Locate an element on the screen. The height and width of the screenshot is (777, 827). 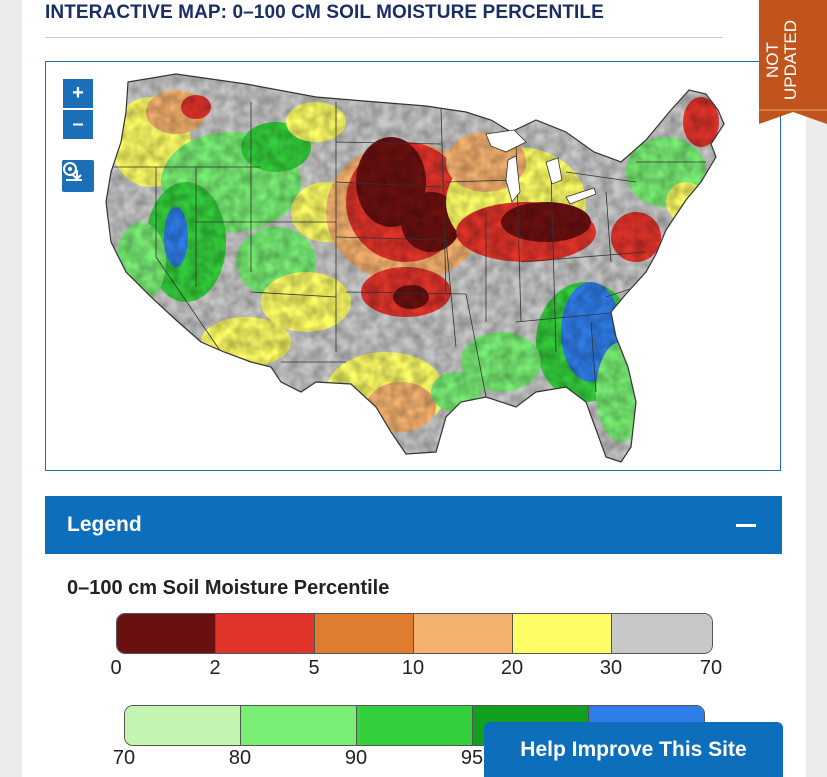
not-updated-ribbon is located at coordinates (793, 62).